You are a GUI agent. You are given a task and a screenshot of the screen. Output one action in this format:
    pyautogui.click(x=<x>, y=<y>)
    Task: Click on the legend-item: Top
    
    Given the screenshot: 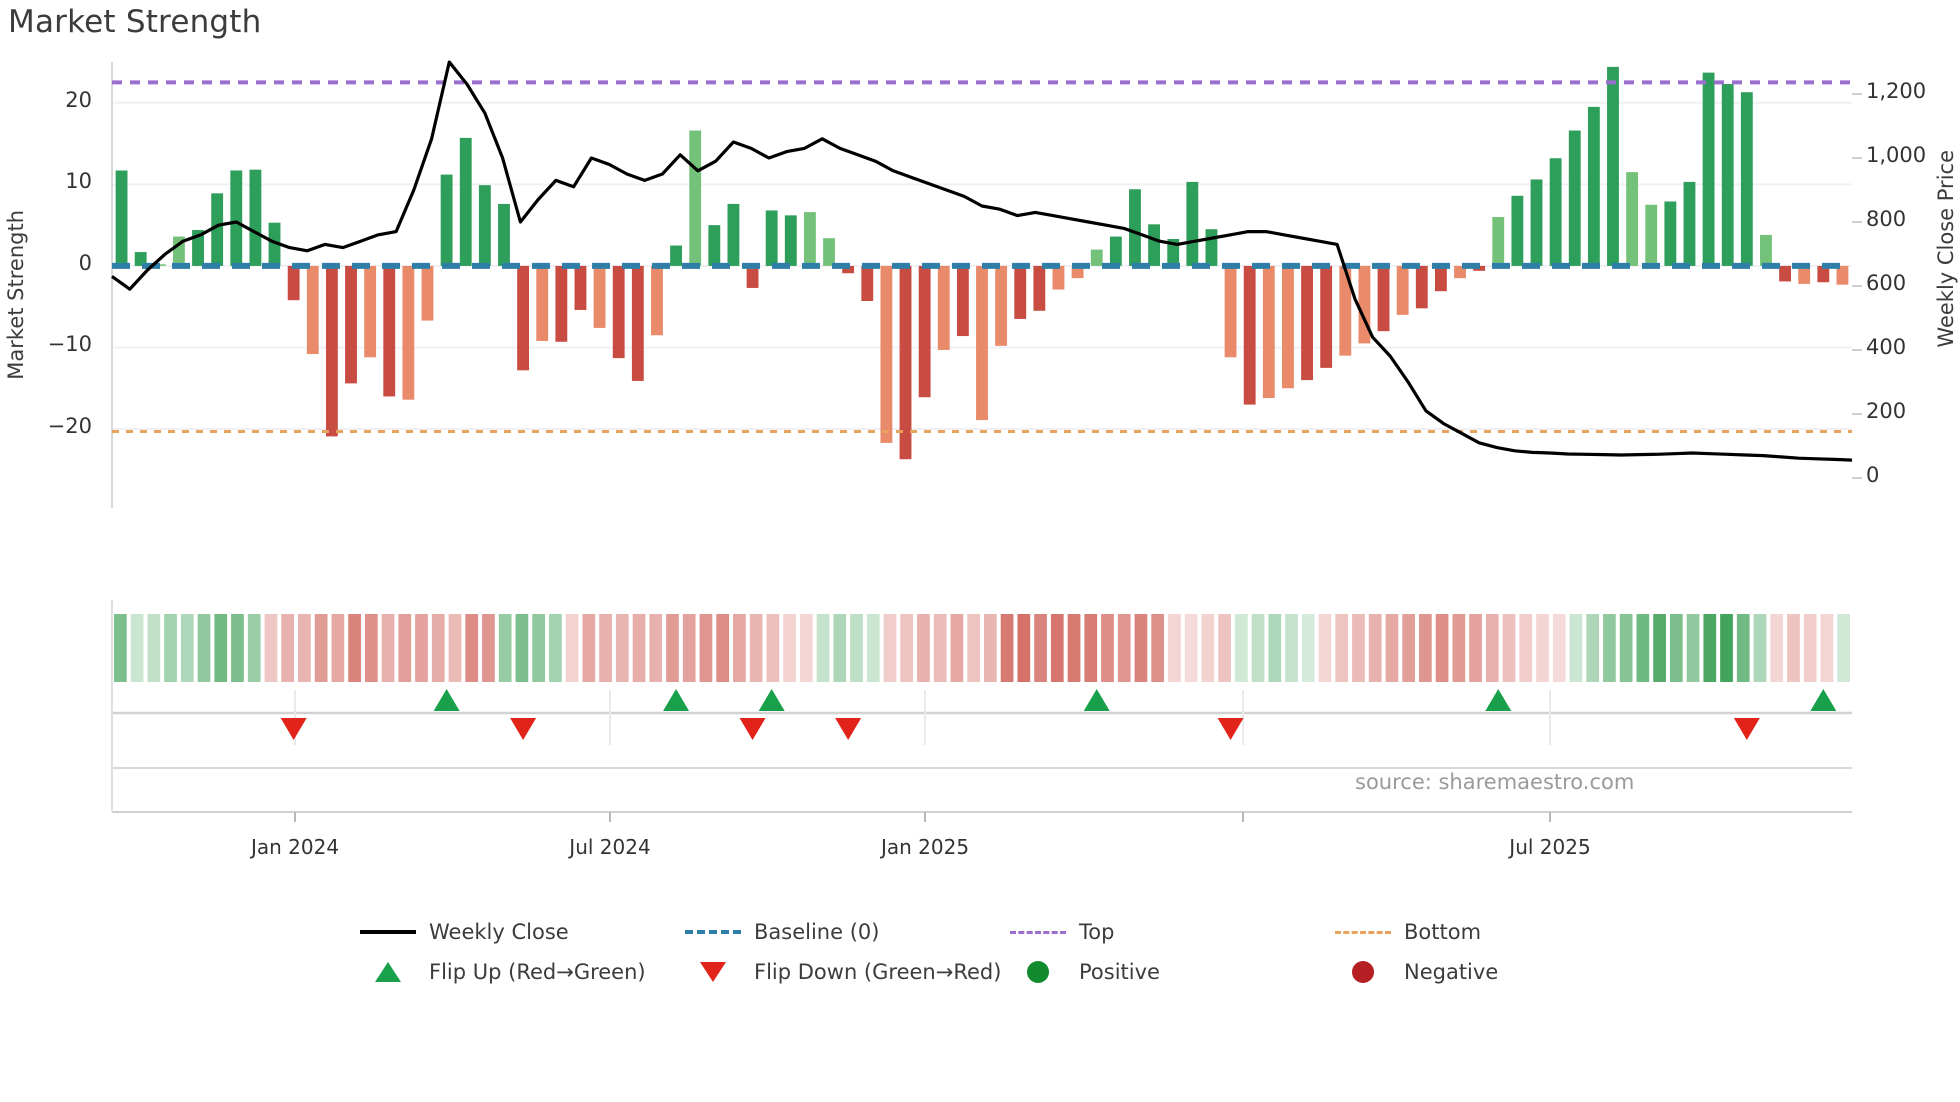 What is the action you would take?
    pyautogui.click(x=1172, y=932)
    